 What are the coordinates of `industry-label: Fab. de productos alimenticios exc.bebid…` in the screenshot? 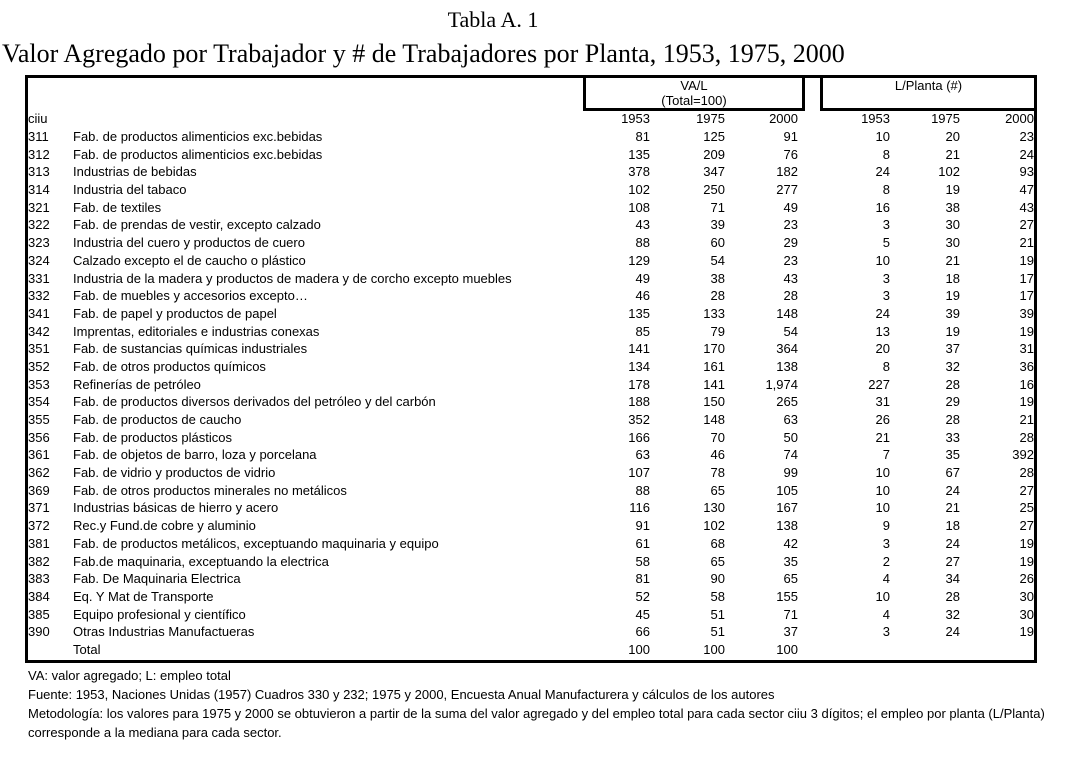 It's located at (198, 137).